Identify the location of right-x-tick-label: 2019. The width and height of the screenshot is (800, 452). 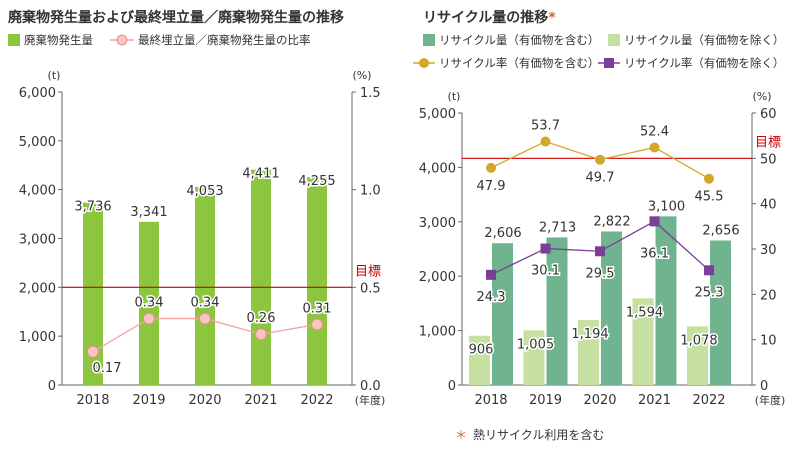
(545, 400).